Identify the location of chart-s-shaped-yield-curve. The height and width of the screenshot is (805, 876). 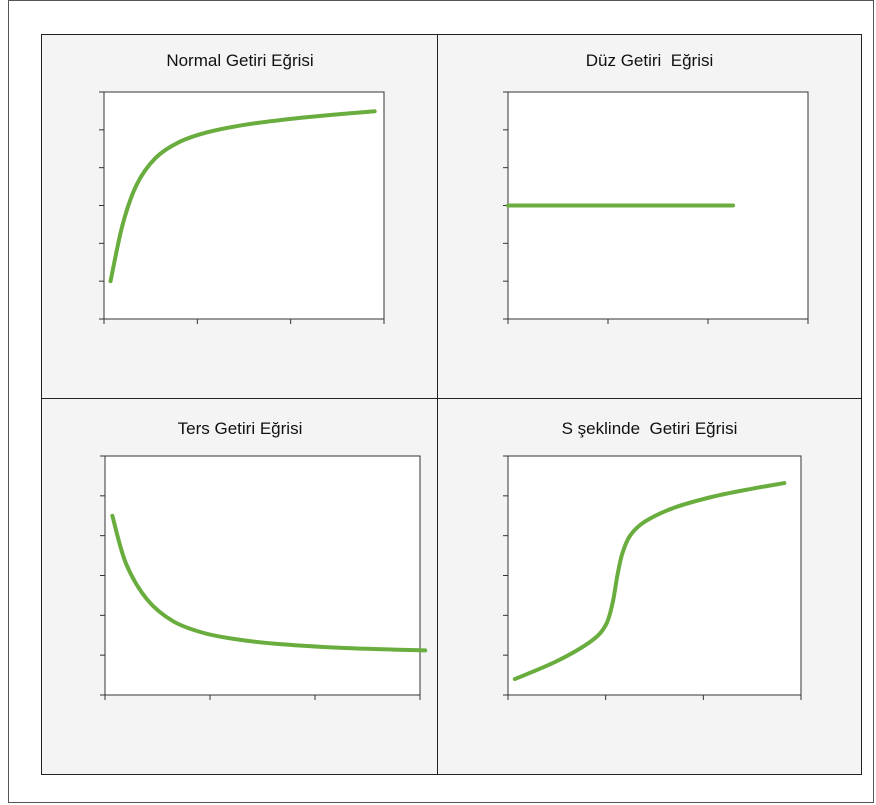
(652, 577).